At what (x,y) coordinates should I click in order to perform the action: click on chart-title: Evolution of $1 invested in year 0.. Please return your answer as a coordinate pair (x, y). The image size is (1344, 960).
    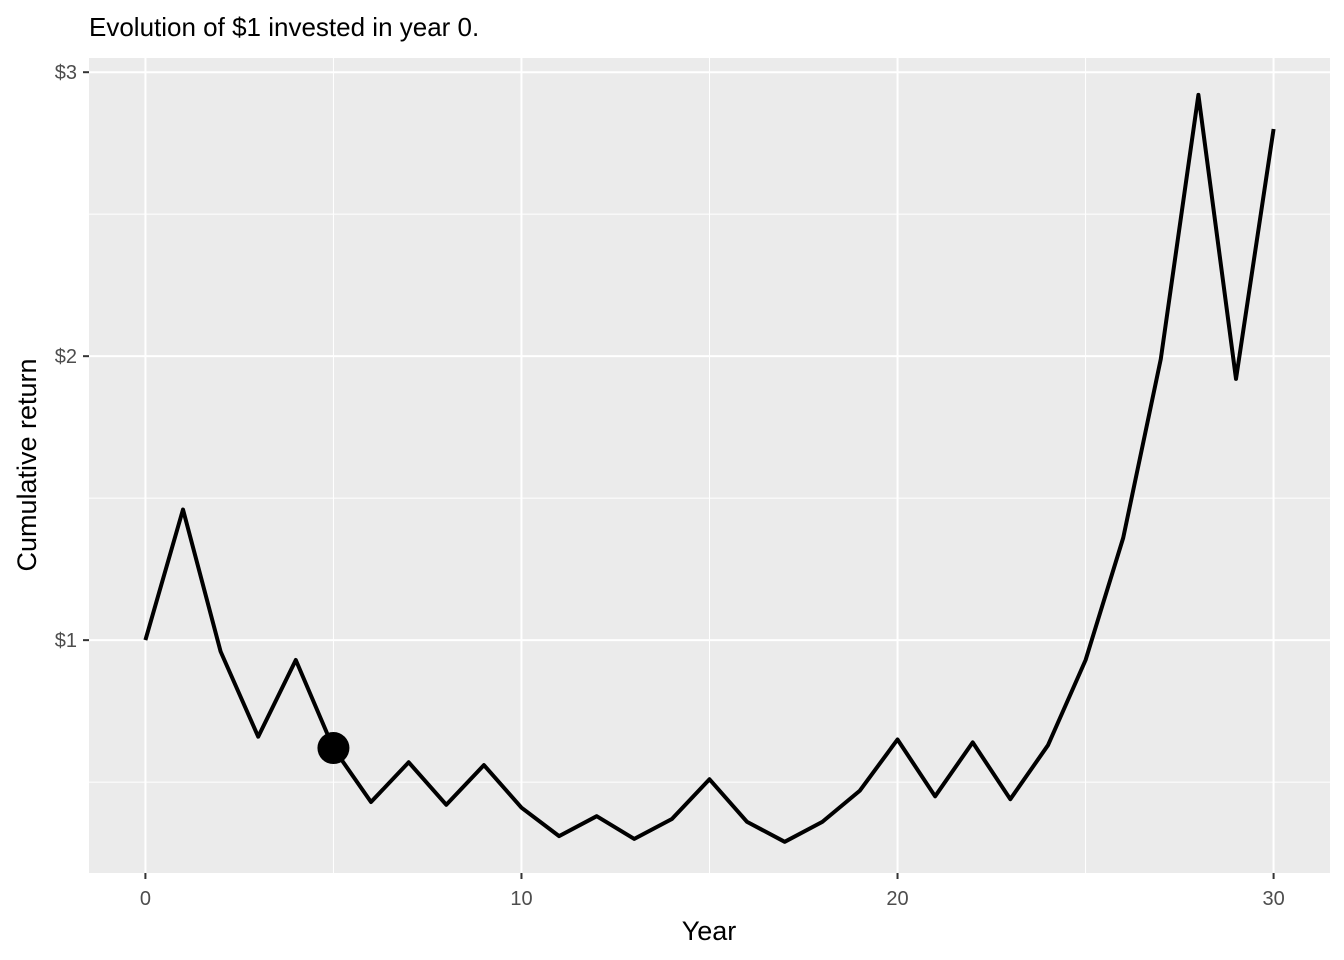
    Looking at the image, I should click on (284, 27).